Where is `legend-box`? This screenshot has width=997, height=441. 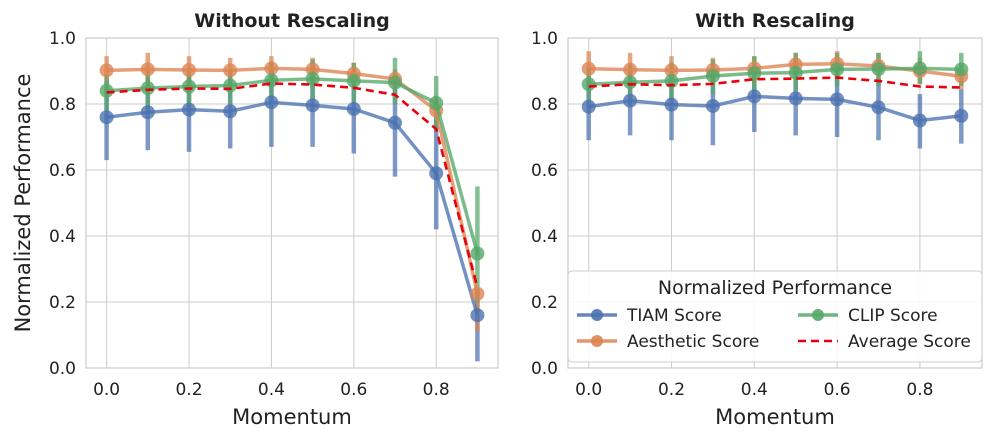
legend-box is located at coordinates (775, 316).